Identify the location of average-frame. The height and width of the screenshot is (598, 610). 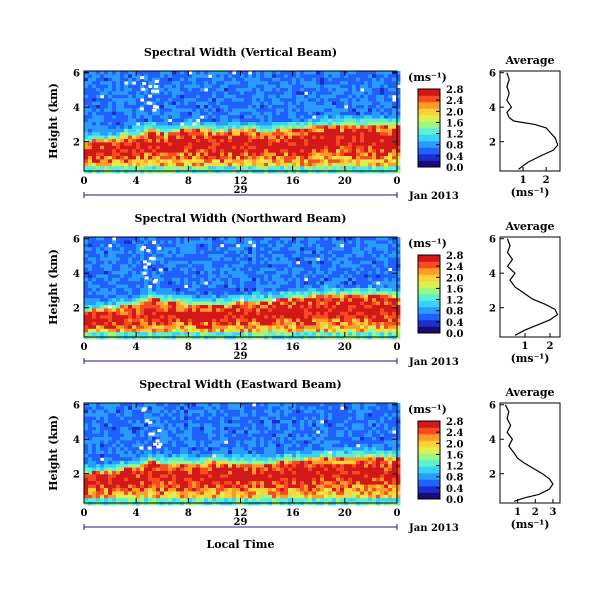
(530, 121).